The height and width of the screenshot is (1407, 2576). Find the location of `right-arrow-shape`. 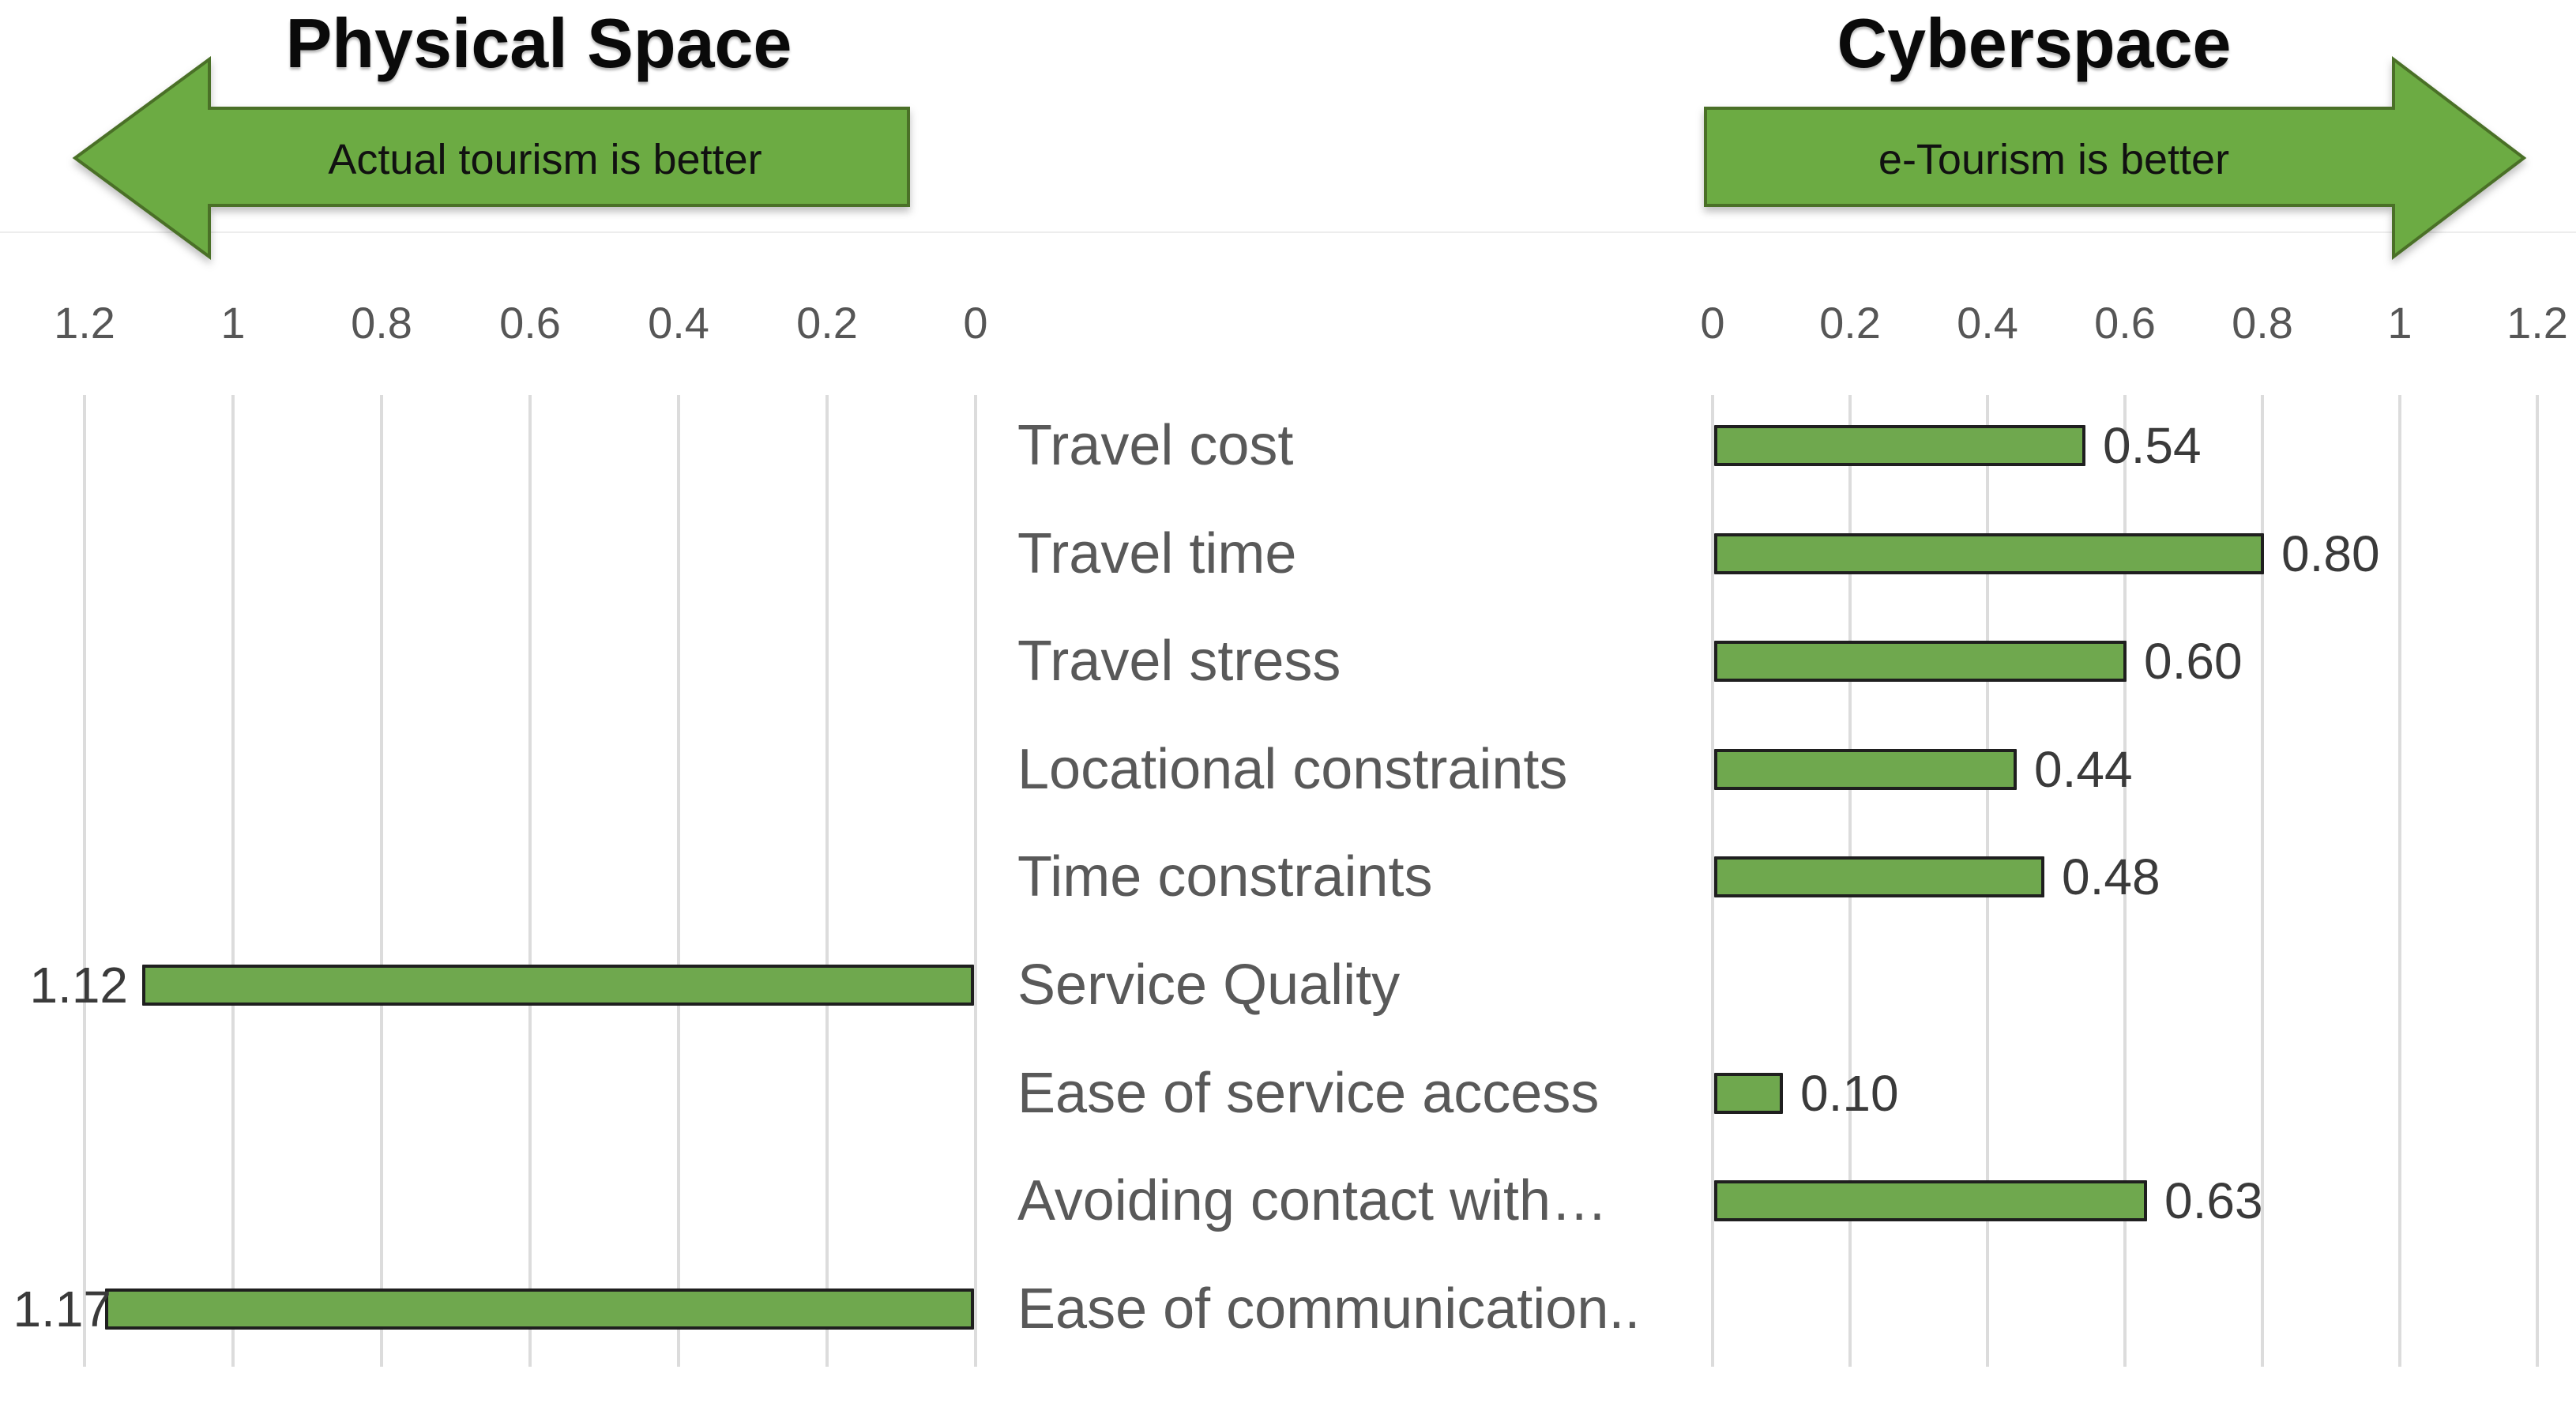

right-arrow-shape is located at coordinates (2115, 158).